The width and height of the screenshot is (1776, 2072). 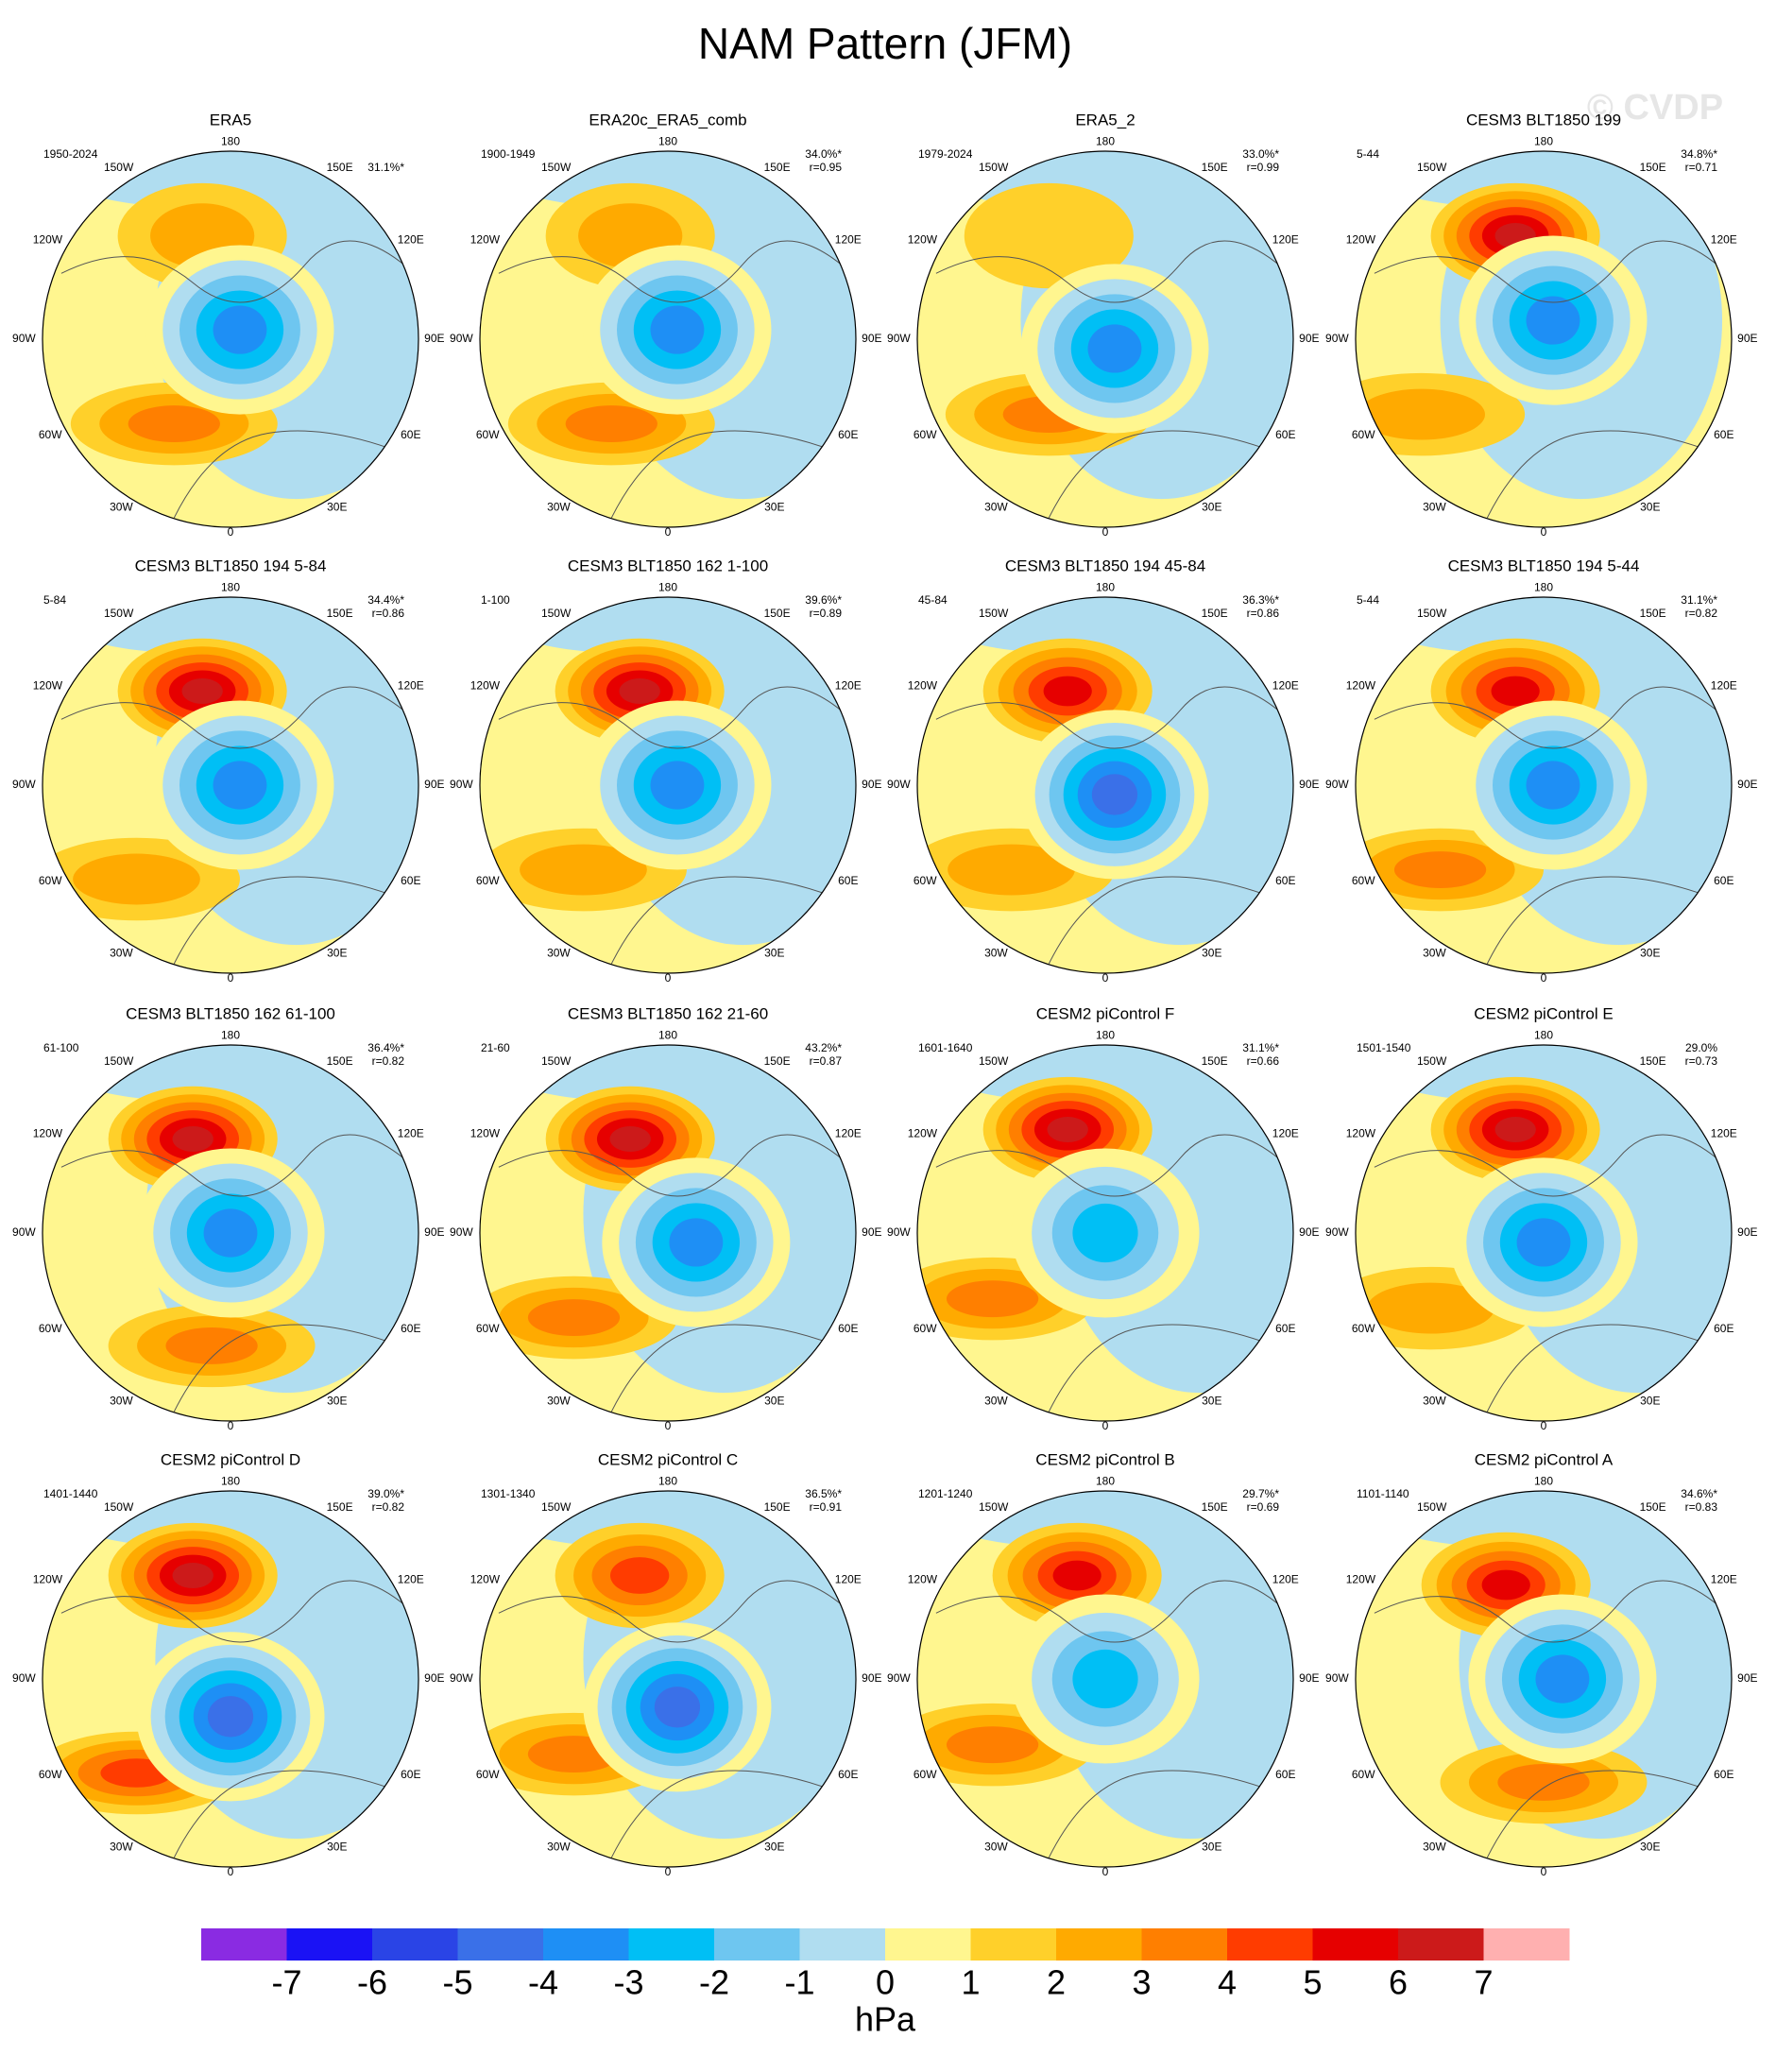 What do you see at coordinates (1544, 565) in the screenshot?
I see `panel-title: CESM3 BLT1850 194 5-44` at bounding box center [1544, 565].